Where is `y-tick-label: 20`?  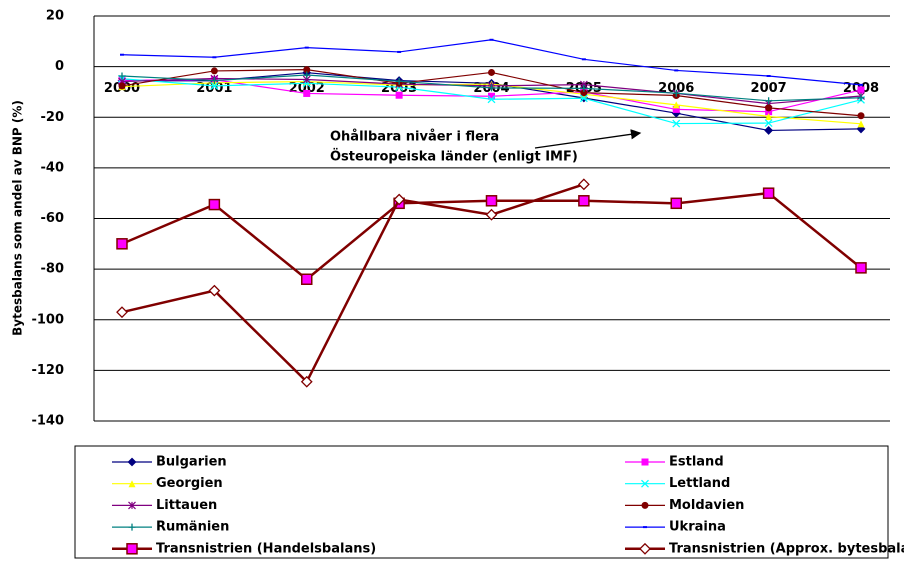
y-tick-label: 20 is located at coordinates (55, 16).